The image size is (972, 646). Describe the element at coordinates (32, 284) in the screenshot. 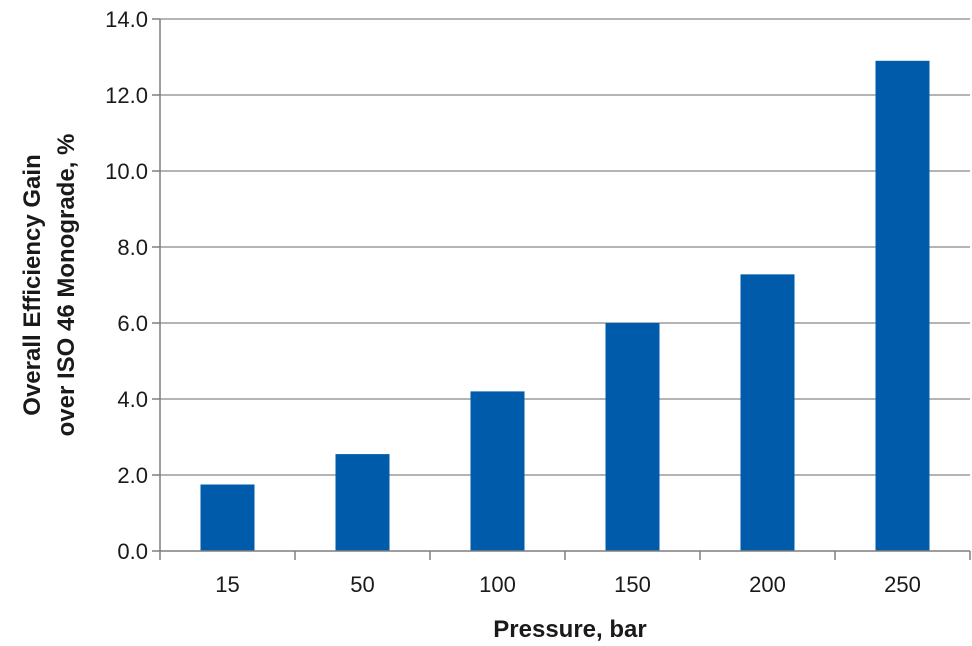

I see `y-axis-title-line-1: Overall Efficiency Gain` at that location.